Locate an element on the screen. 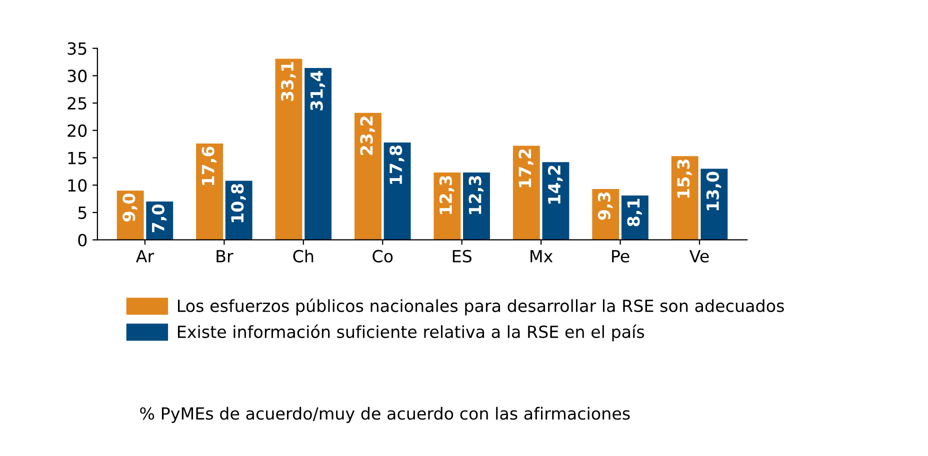 Image resolution: width=928 pixels, height=456 pixels. x-tick-label: Pe is located at coordinates (621, 256).